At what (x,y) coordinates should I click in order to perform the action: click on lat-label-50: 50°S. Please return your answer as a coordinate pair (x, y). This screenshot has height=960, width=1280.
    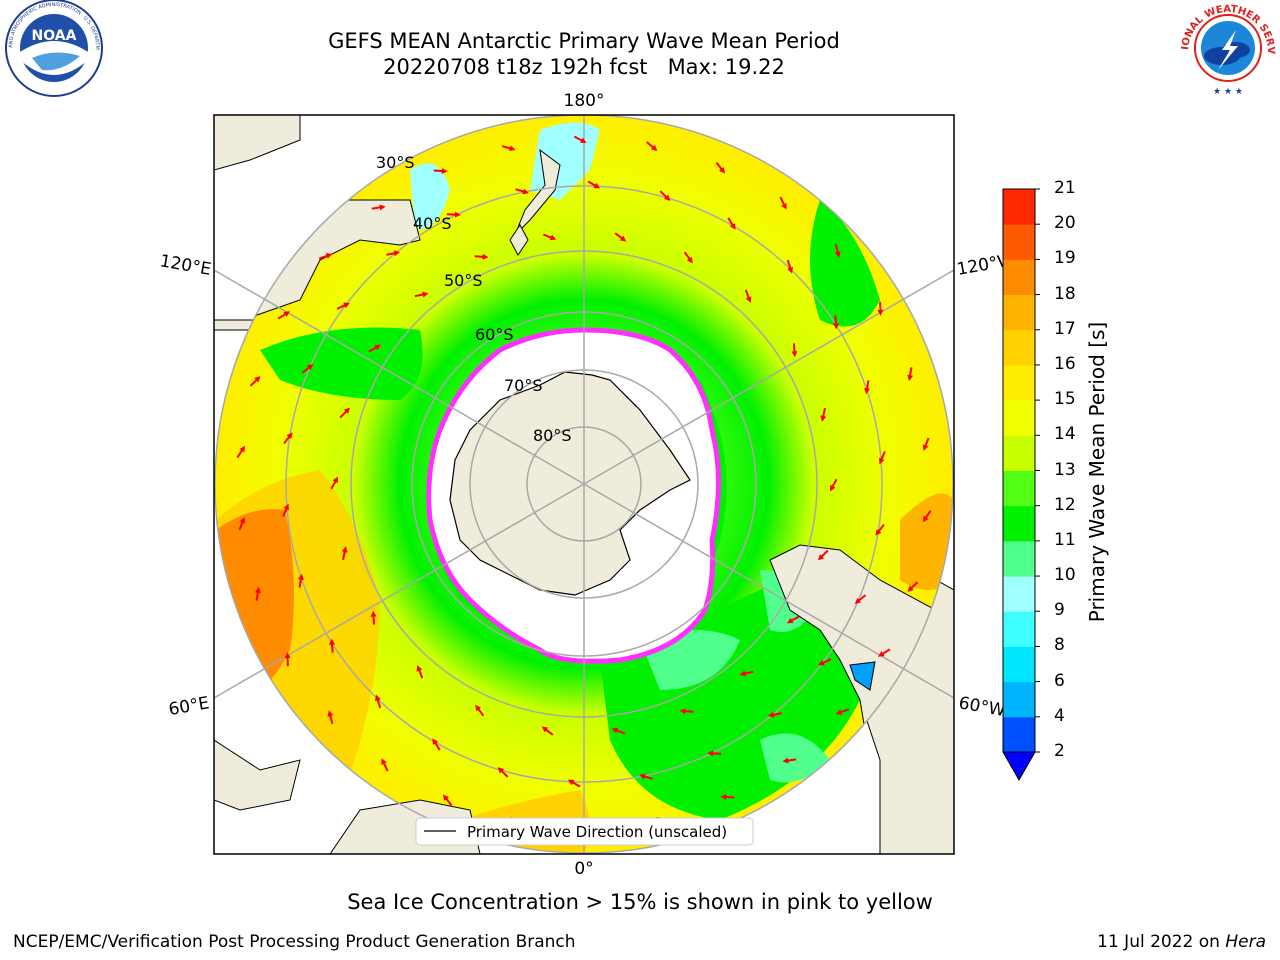
    Looking at the image, I should click on (463, 280).